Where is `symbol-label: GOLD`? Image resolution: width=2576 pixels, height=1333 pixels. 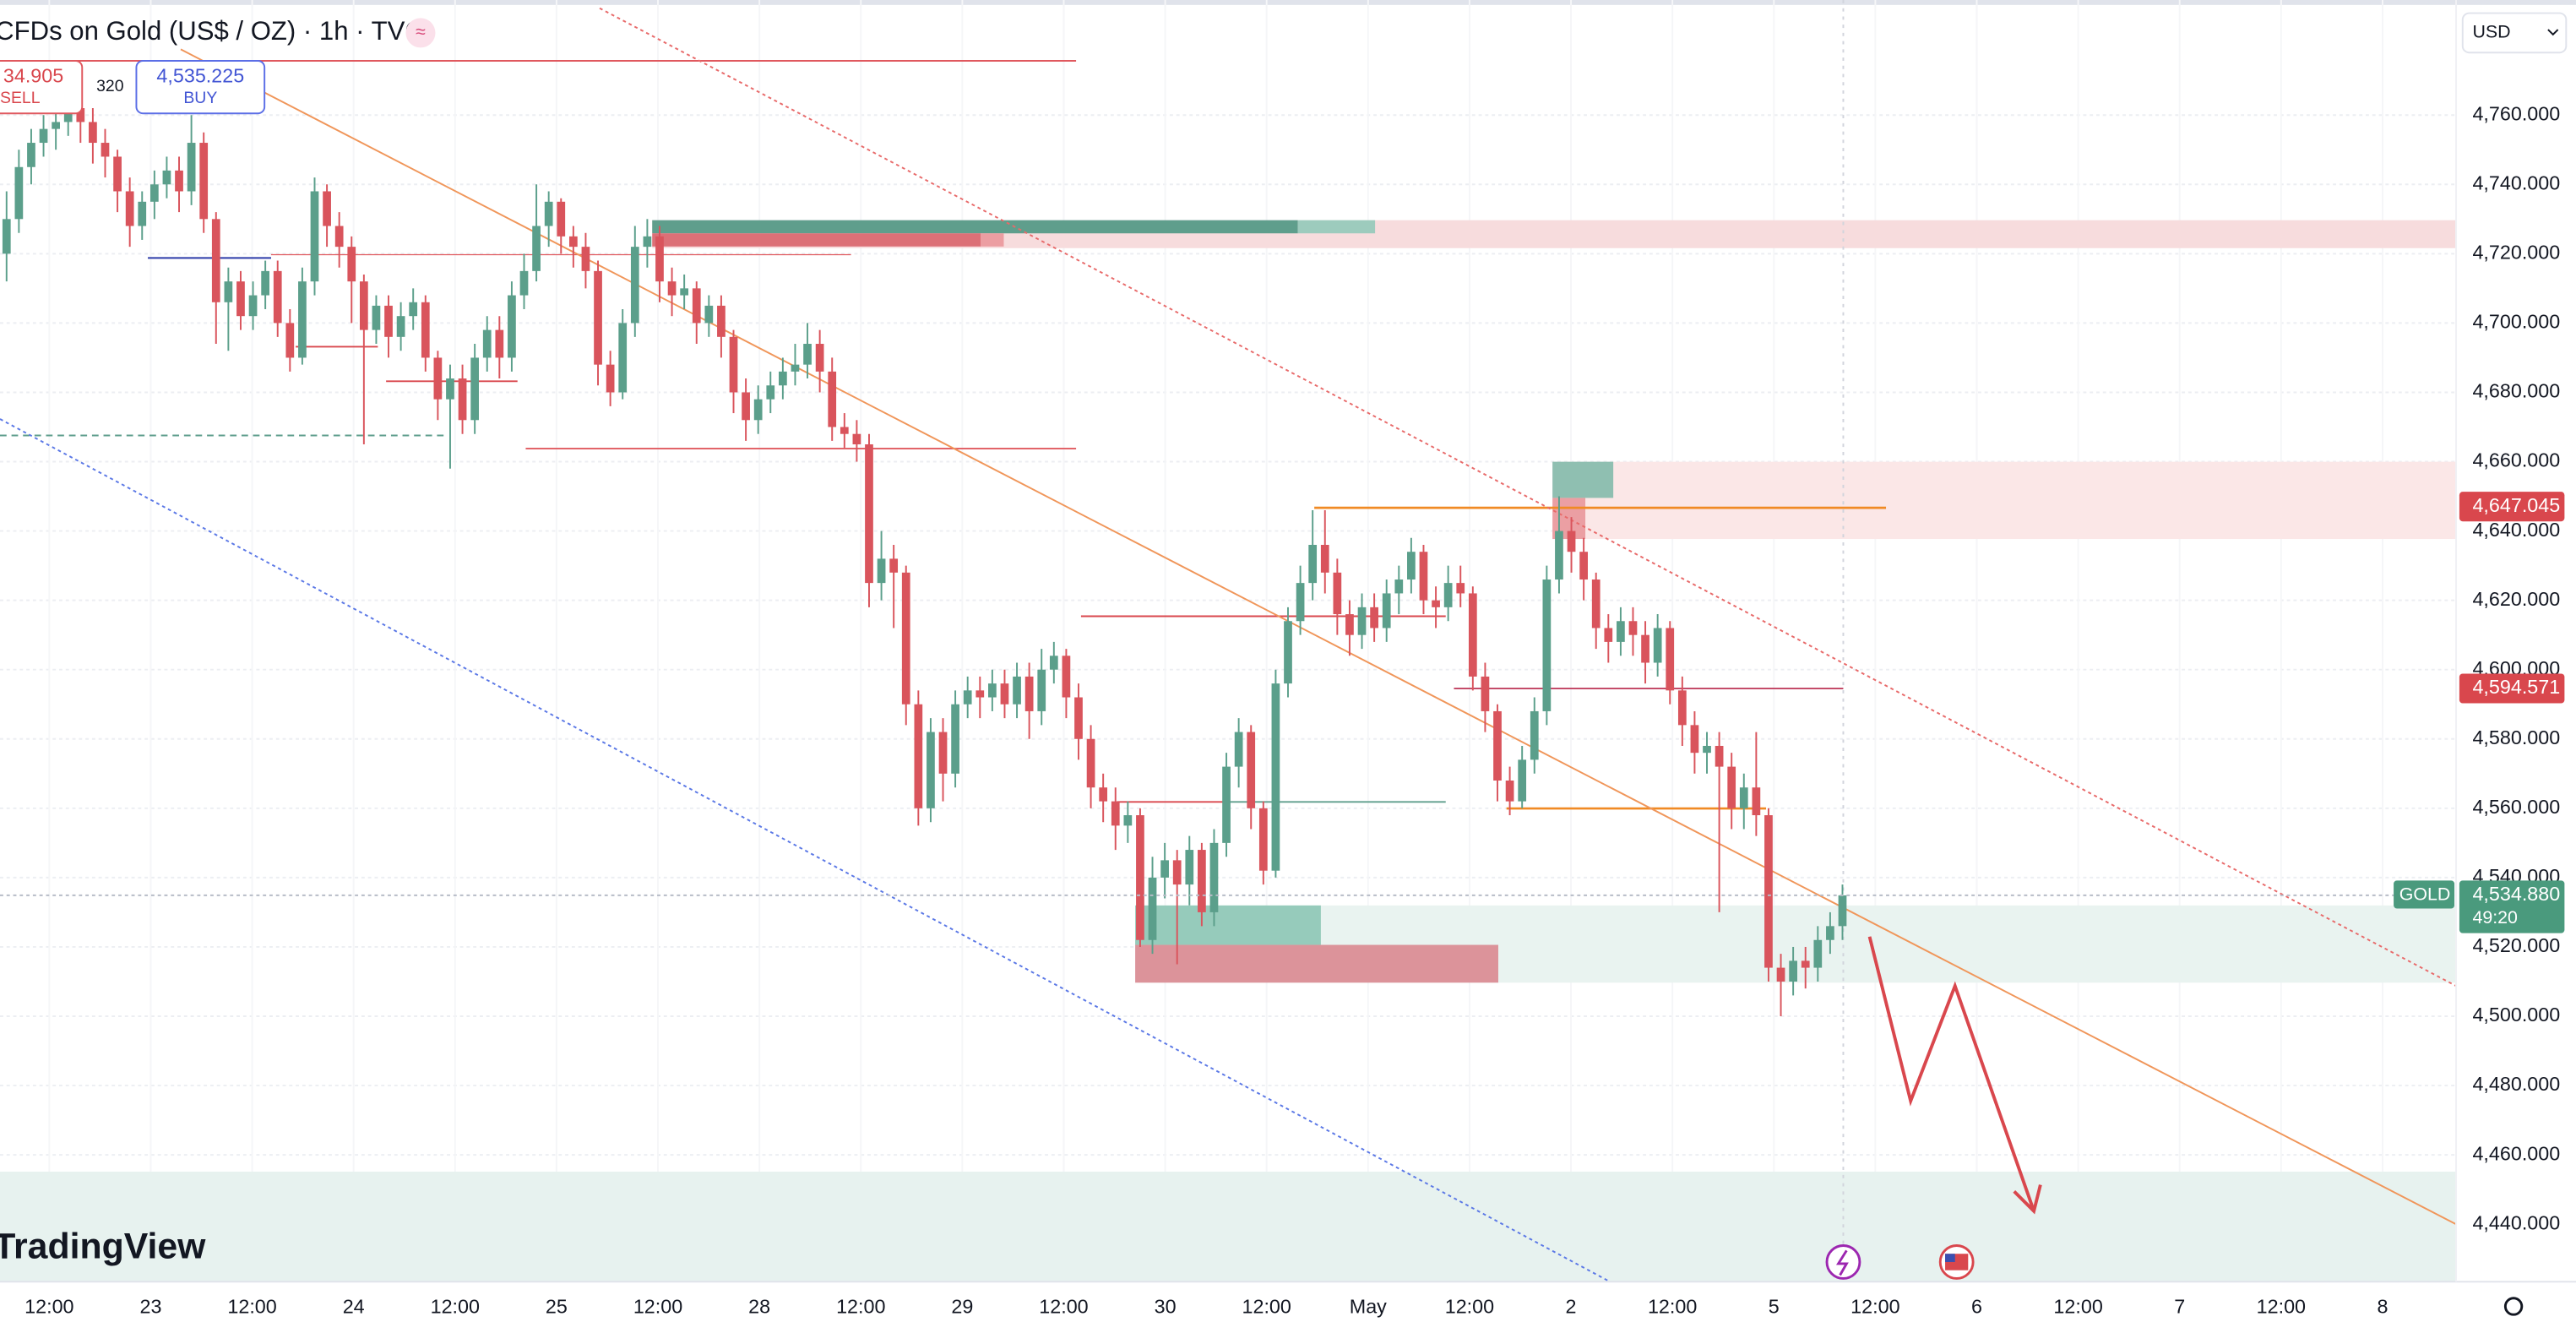 symbol-label: GOLD is located at coordinates (2425, 894).